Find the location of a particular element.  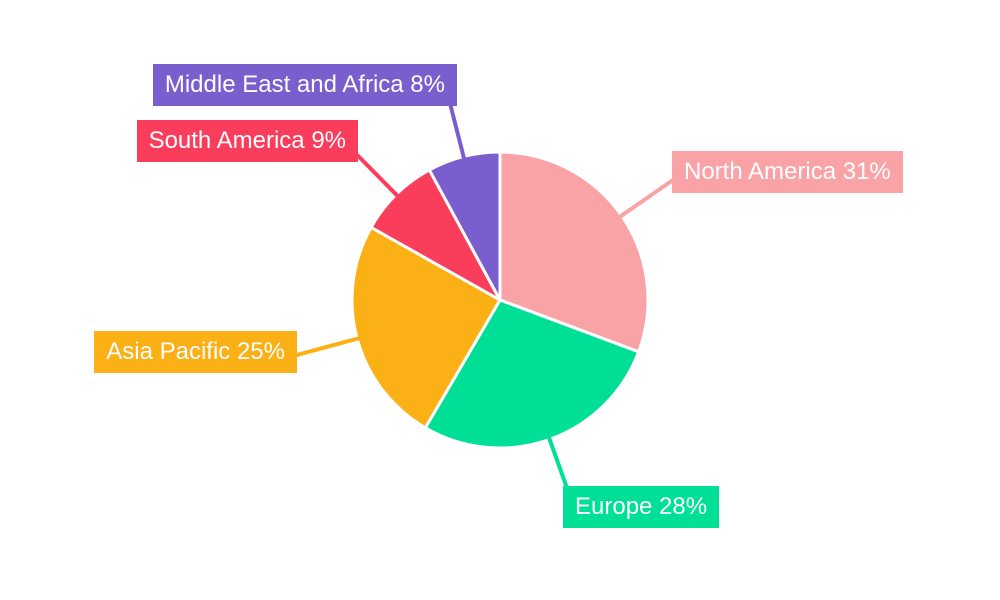

leader-line-asia-pacific is located at coordinates (325, 347).